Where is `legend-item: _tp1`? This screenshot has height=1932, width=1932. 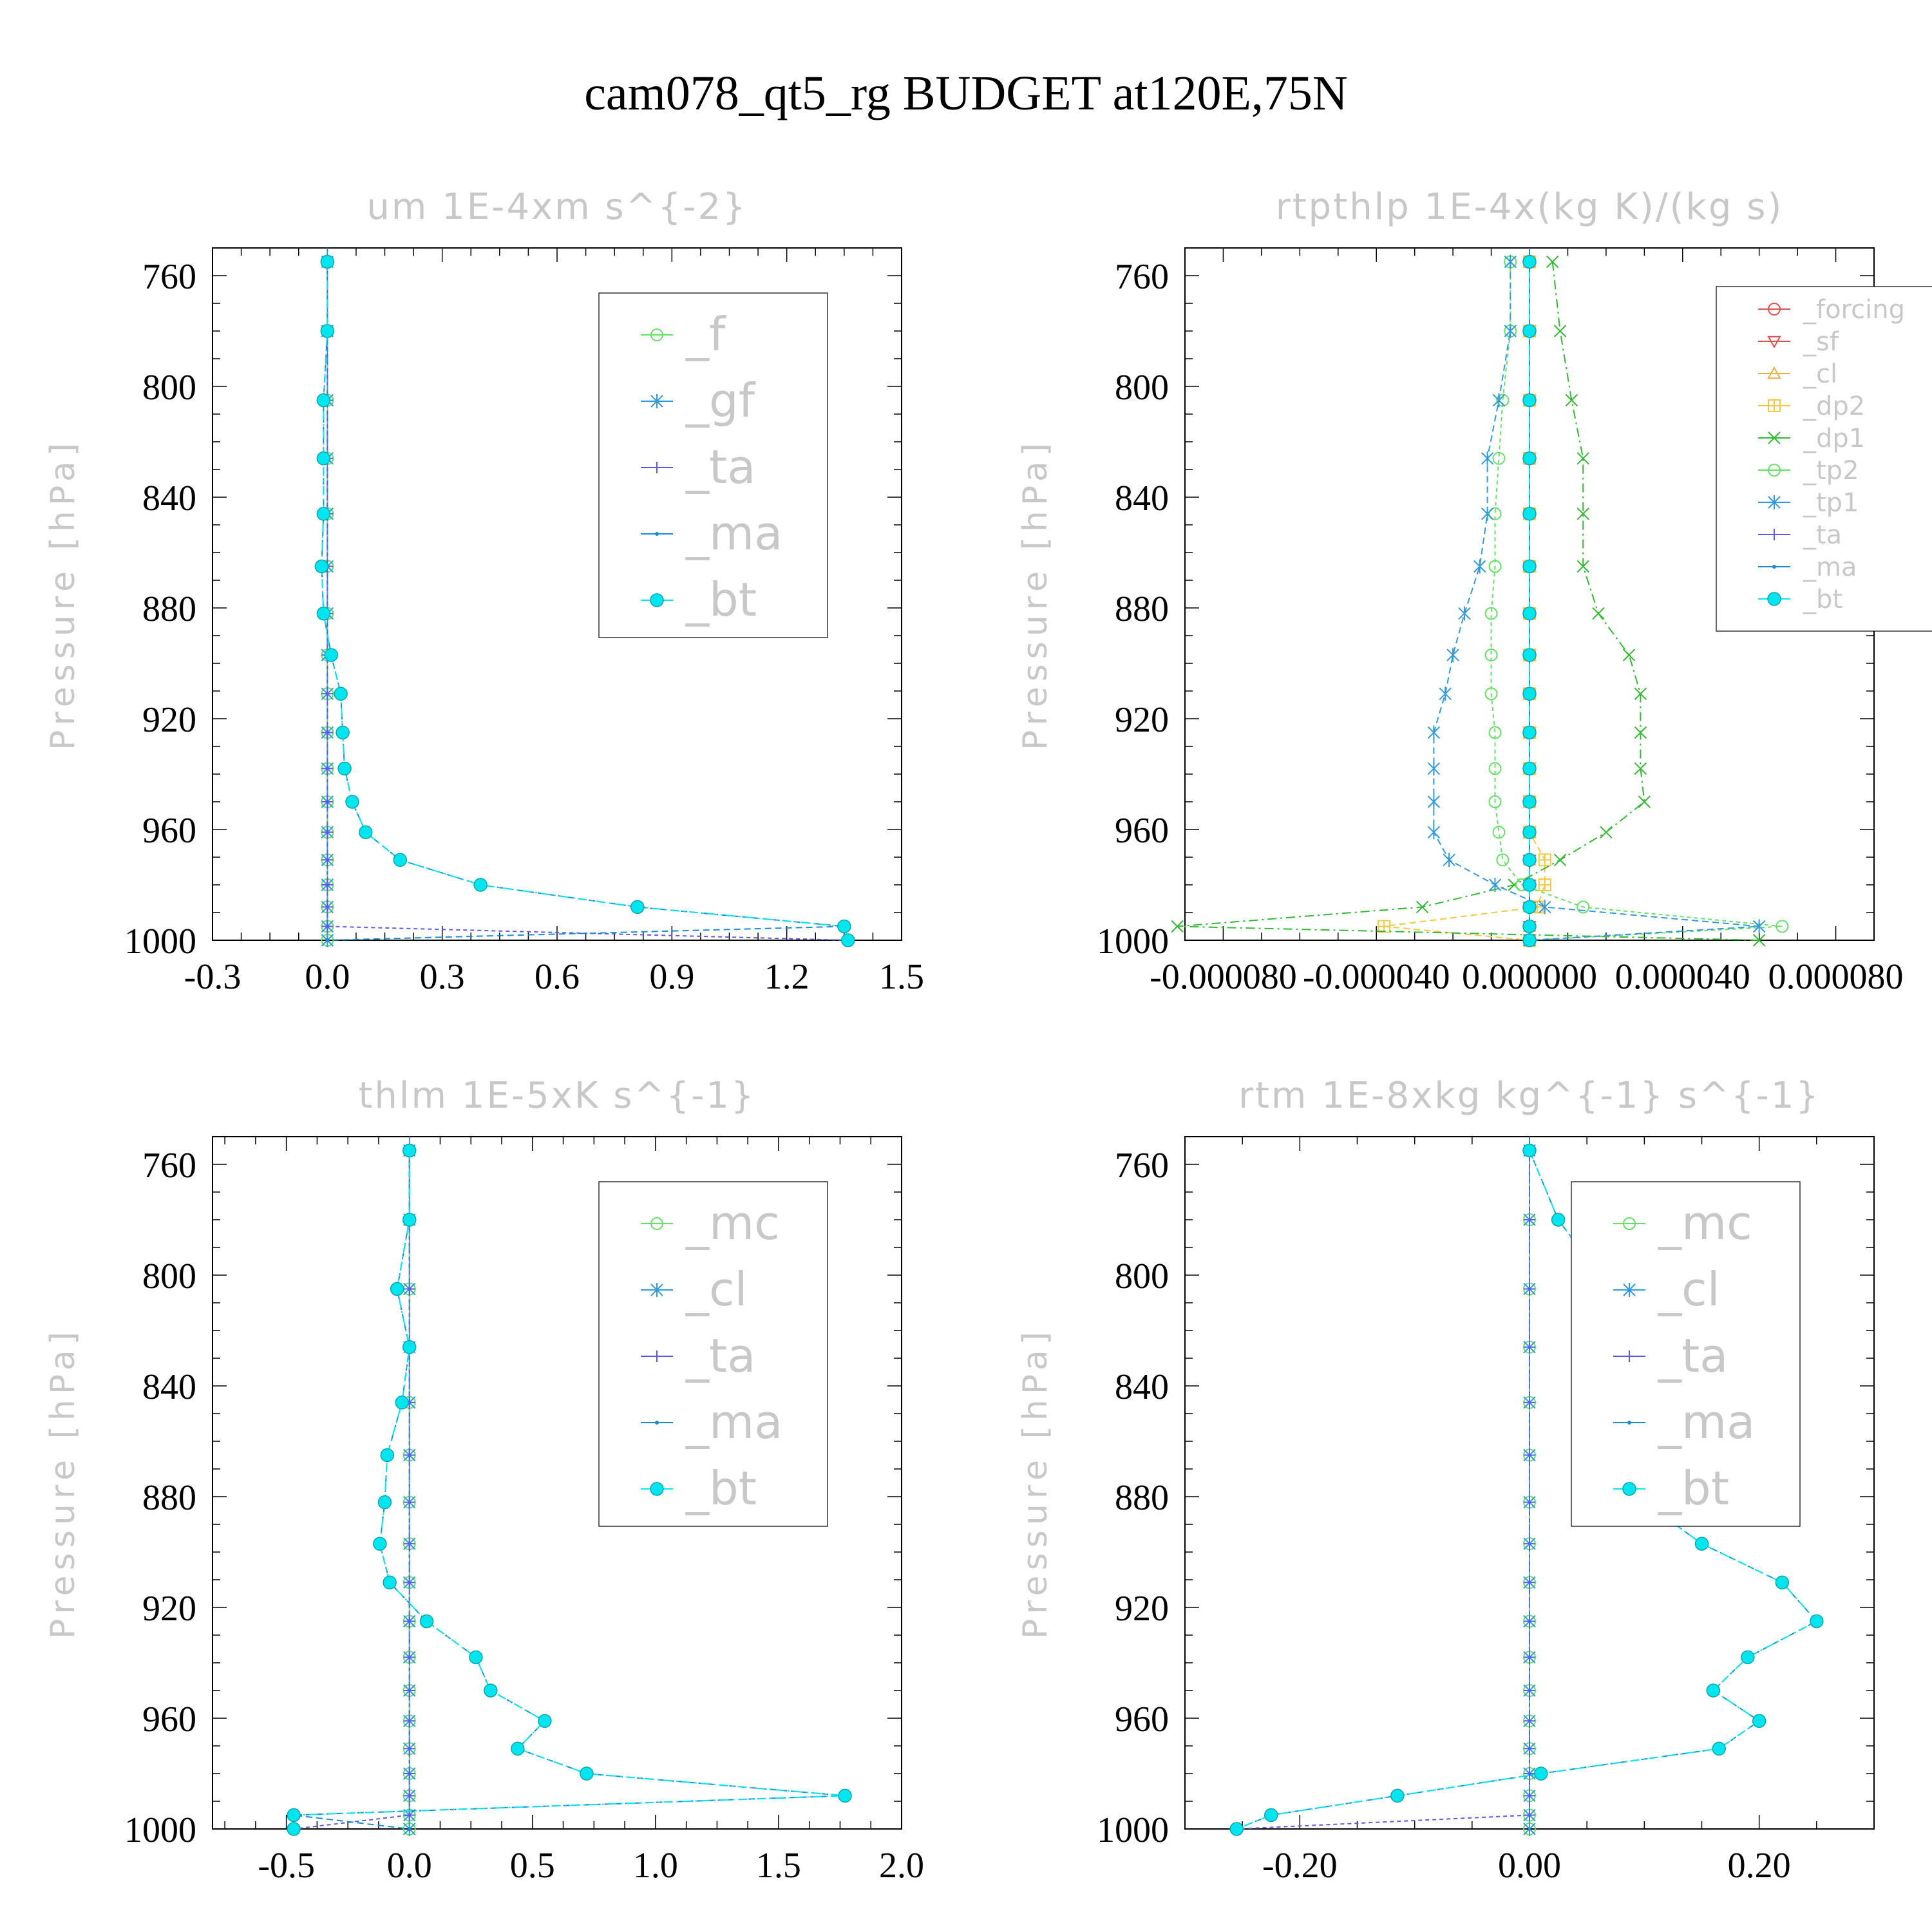
legend-item: _tp1 is located at coordinates (1808, 503).